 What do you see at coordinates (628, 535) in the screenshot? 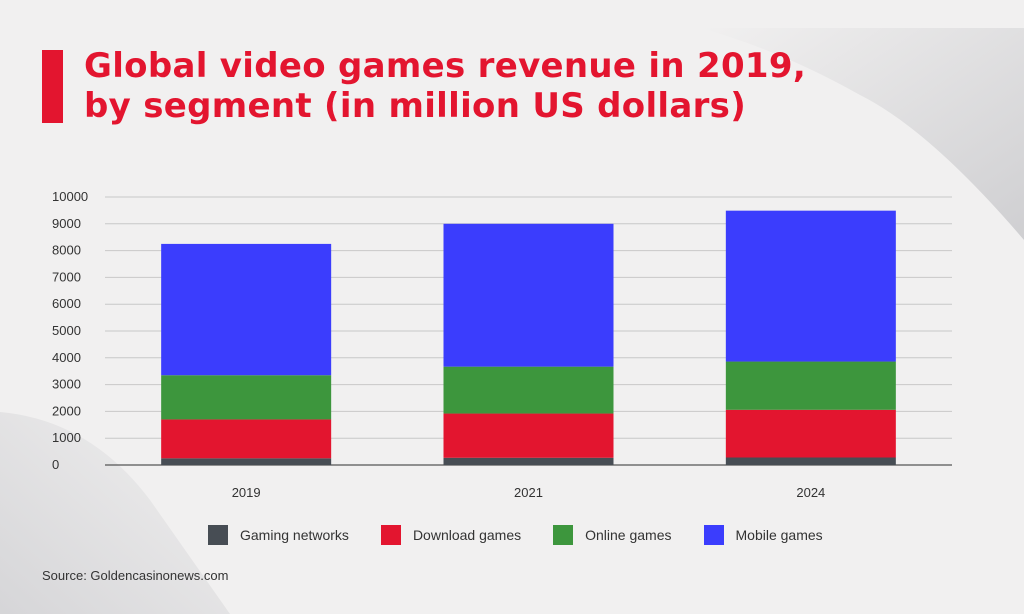
I see `legend-label: Online games` at bounding box center [628, 535].